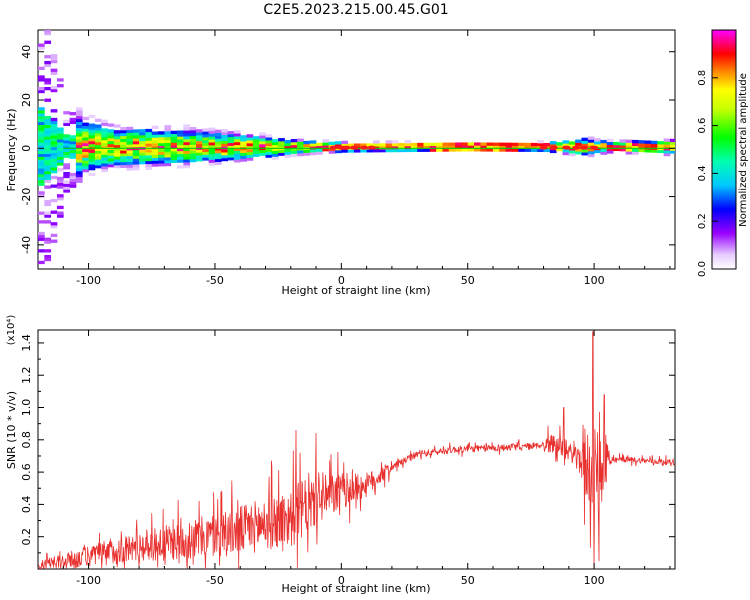 The height and width of the screenshot is (600, 750). What do you see at coordinates (702, 173) in the screenshot?
I see `colorbar-tick-label: 0.4` at bounding box center [702, 173].